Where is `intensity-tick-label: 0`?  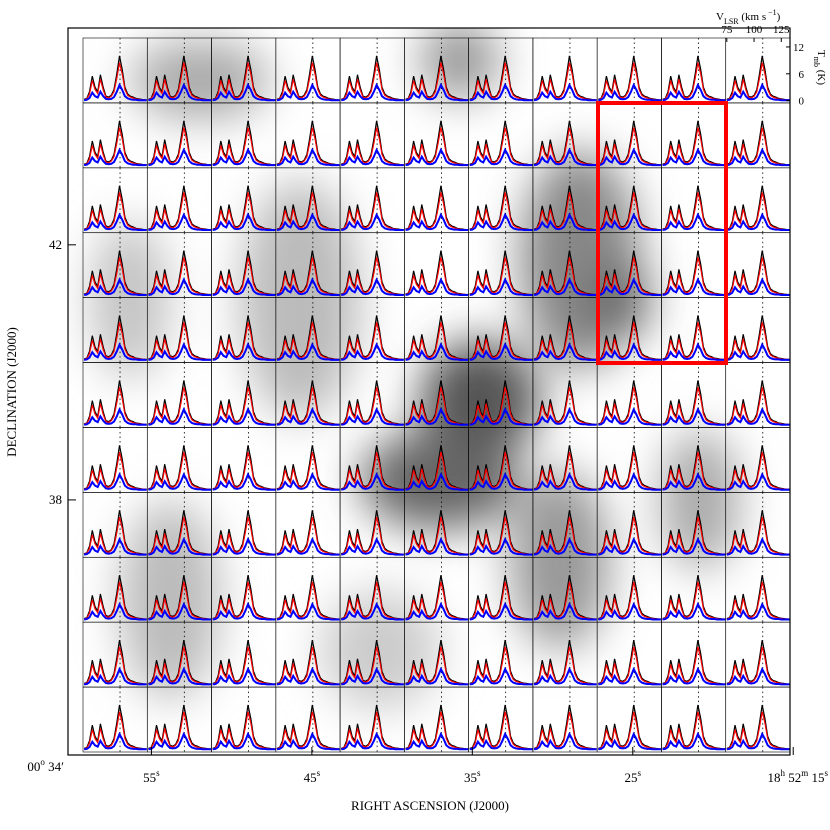 intensity-tick-label: 0 is located at coordinates (802, 102).